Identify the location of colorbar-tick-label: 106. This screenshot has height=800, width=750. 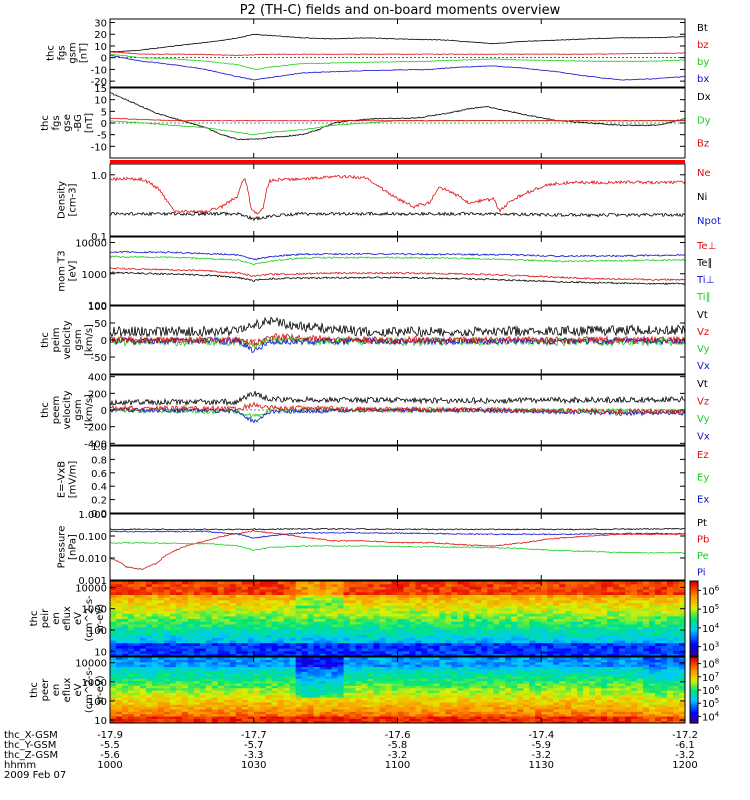
(711, 590).